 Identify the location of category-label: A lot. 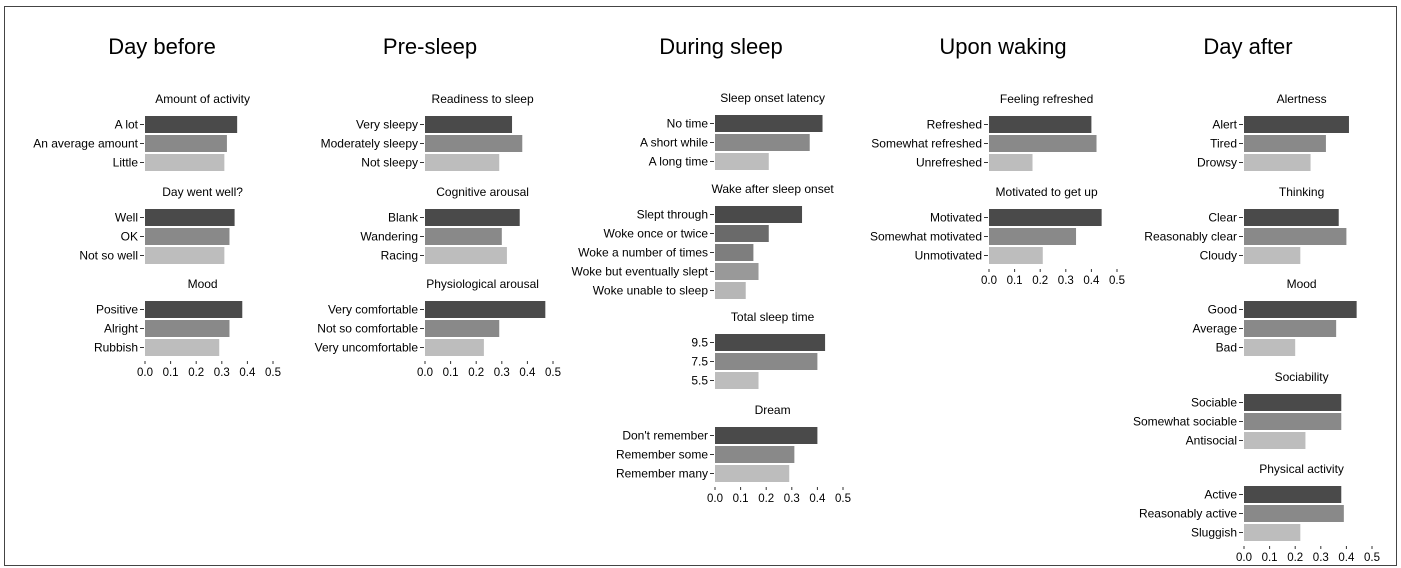
(127, 125).